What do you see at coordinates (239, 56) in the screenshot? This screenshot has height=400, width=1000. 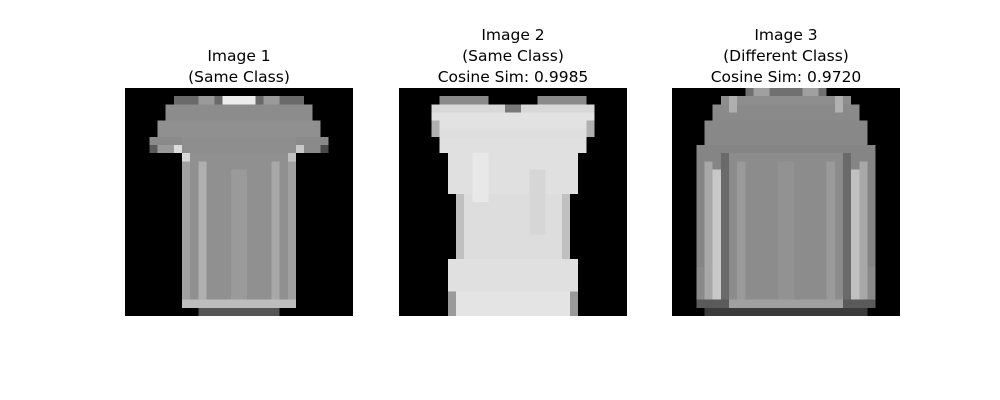 I see `panel-1-title-line-1: Image 1` at bounding box center [239, 56].